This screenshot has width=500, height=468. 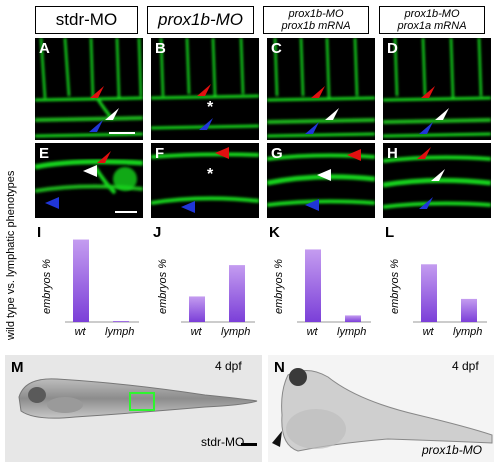 I want to click on micro-panel-h: H, so click(x=437, y=180).